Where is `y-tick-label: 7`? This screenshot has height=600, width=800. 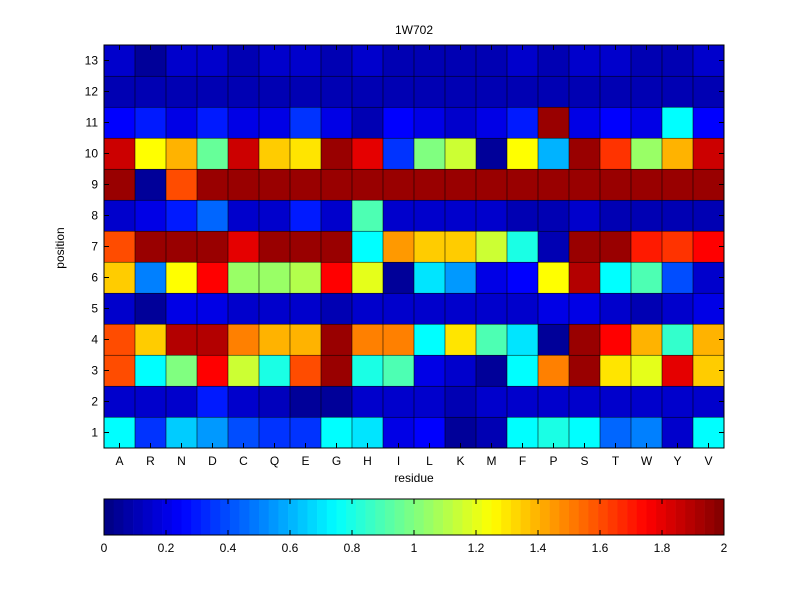
y-tick-label: 7 is located at coordinates (94, 247).